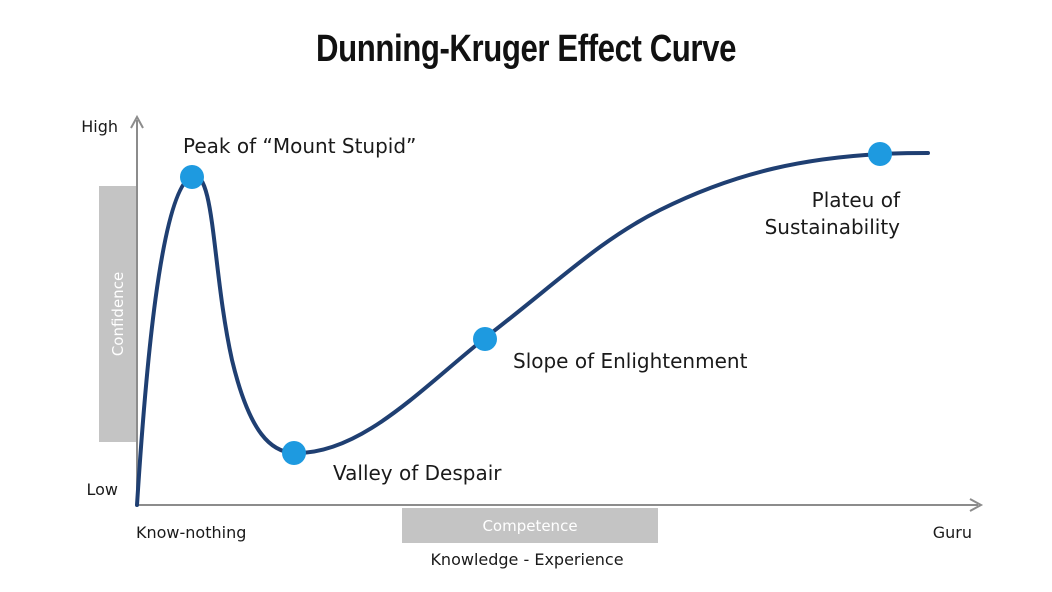  Describe the element at coordinates (880, 154) in the screenshot. I see `plateau-point` at that location.